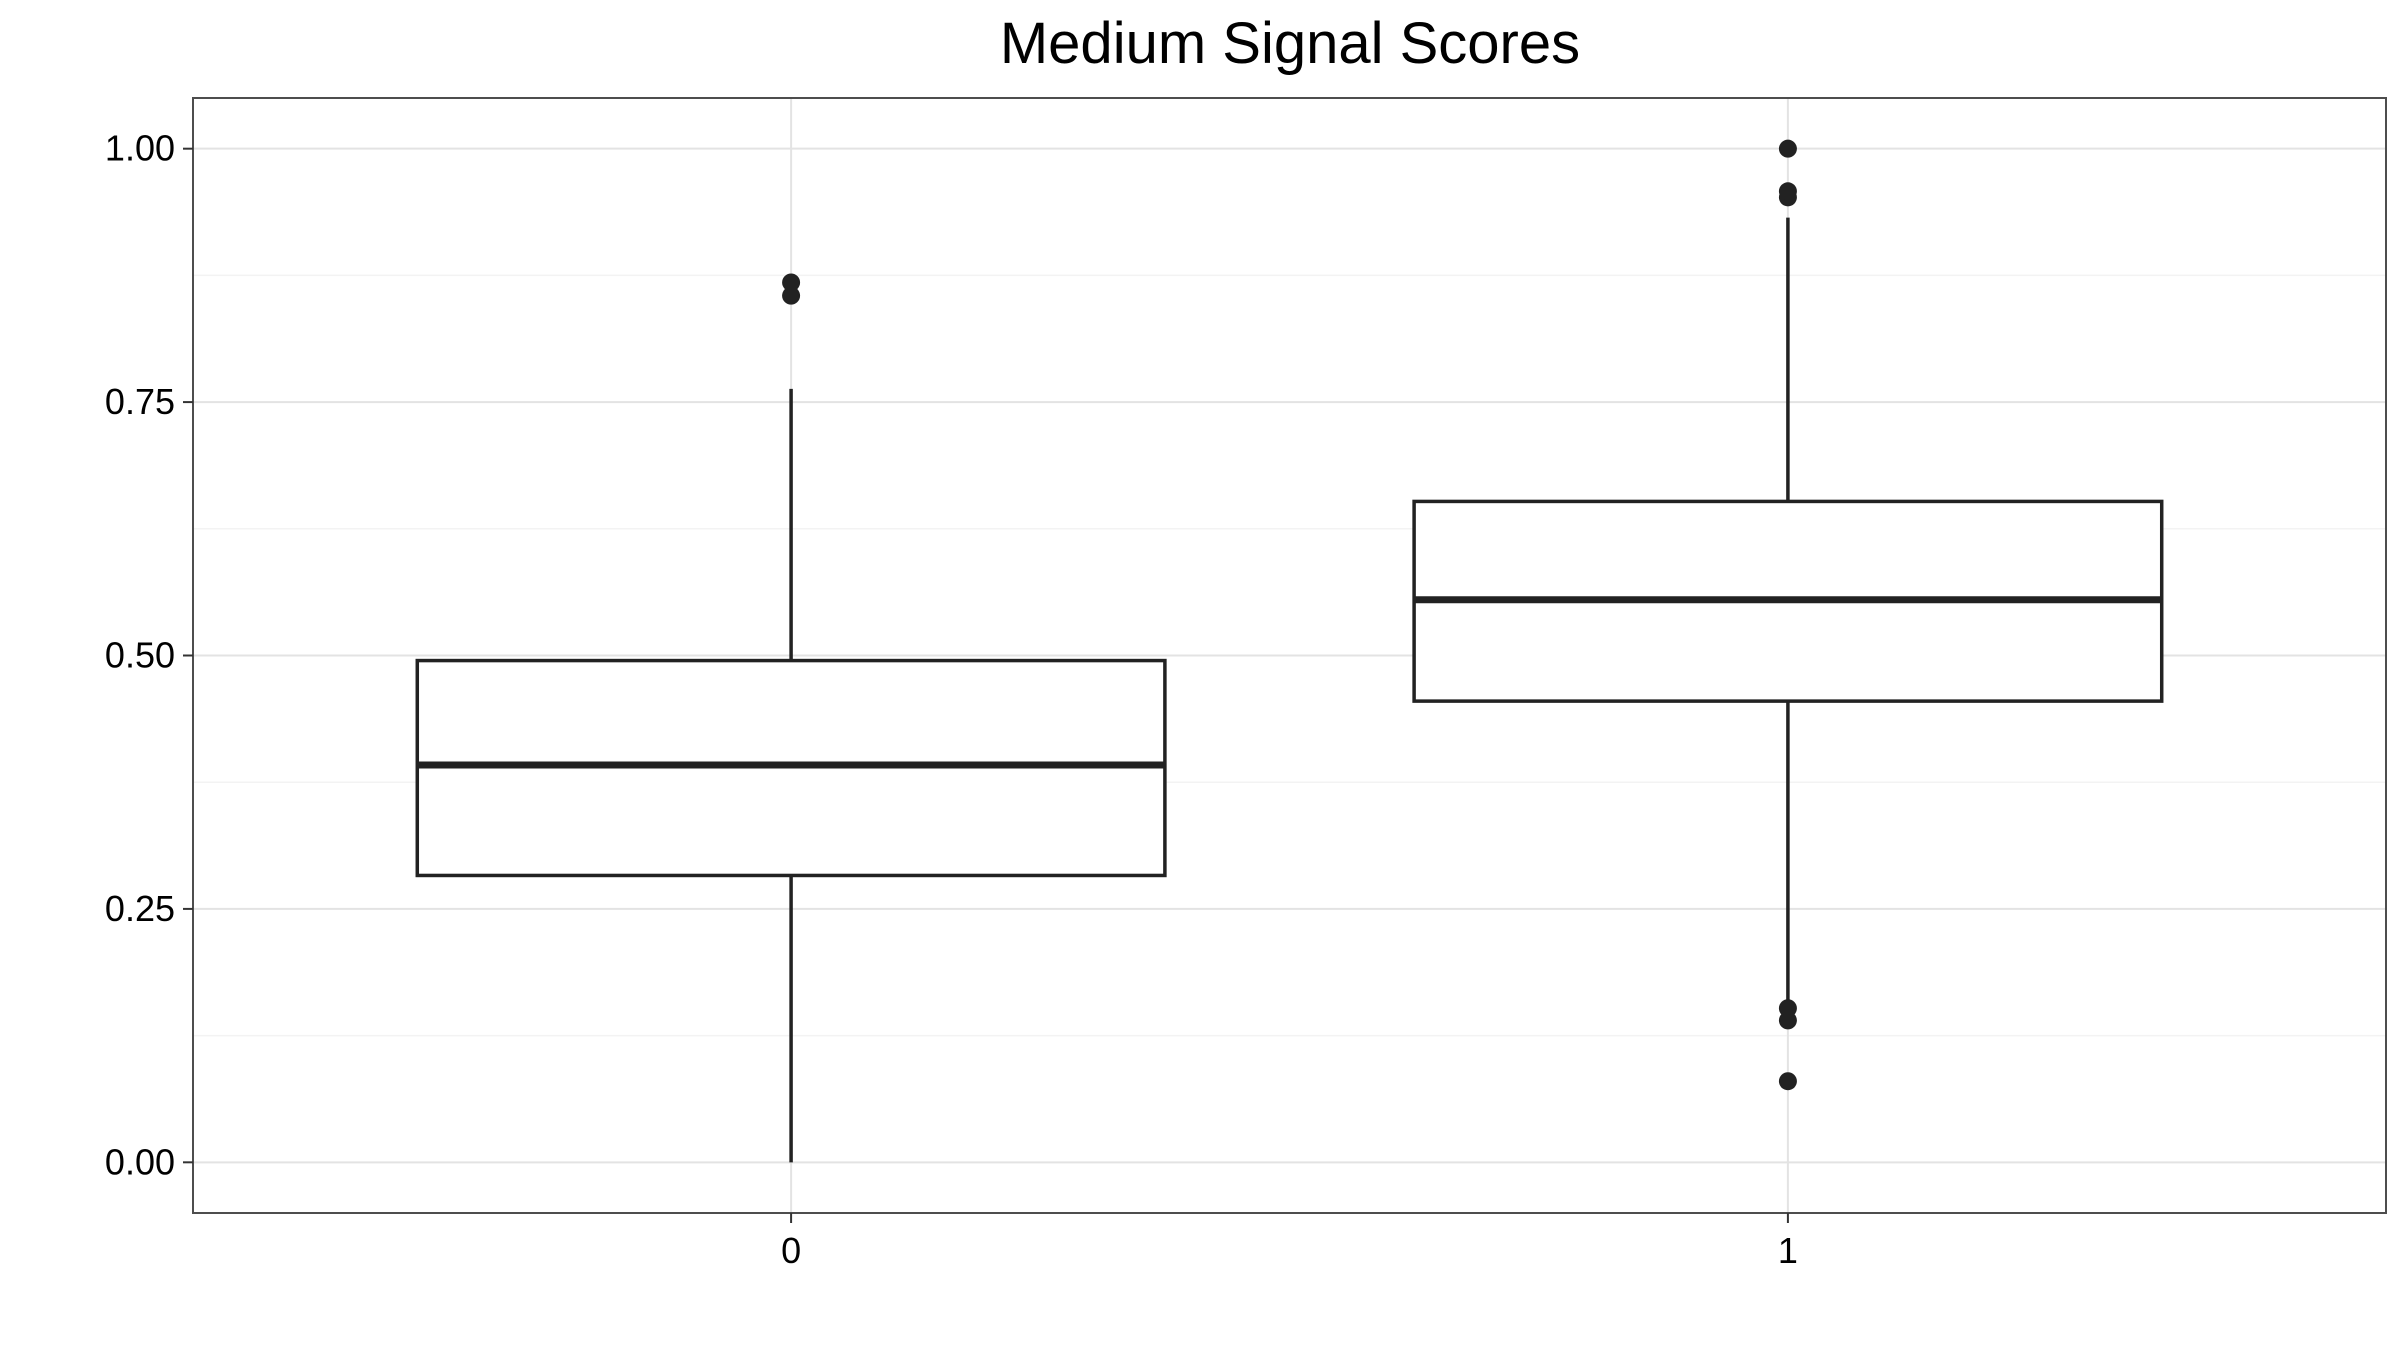  What do you see at coordinates (1788, 1250) in the screenshot?
I see `x-tick-label: 1` at bounding box center [1788, 1250].